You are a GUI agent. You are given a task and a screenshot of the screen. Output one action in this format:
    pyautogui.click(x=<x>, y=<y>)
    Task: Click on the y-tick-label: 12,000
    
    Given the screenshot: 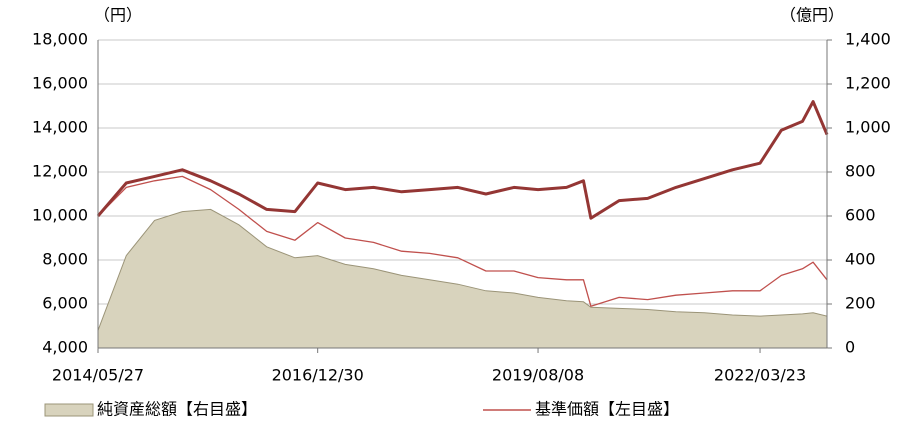 What is the action you would take?
    pyautogui.click(x=60, y=171)
    